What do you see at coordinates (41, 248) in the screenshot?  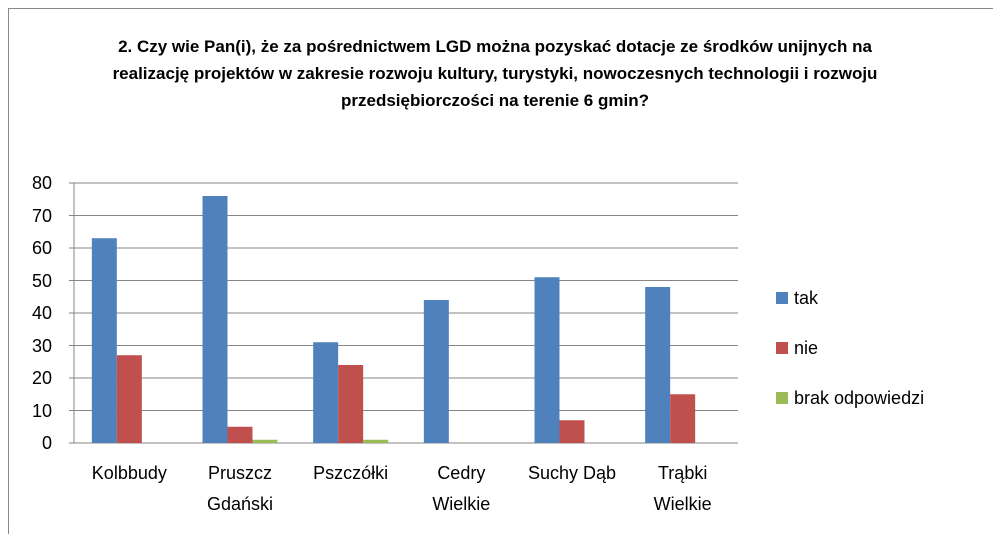 I see `y-tick-label: 60` at bounding box center [41, 248].